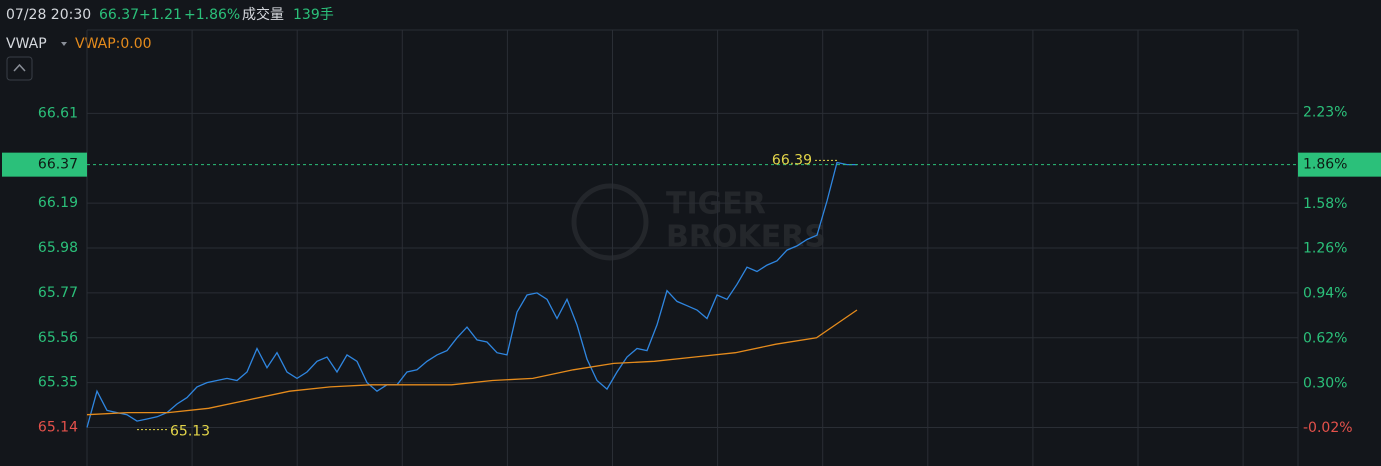 This screenshot has height=466, width=1381. Describe the element at coordinates (1325, 338) in the screenshot. I see `y2-tick-label: 0.62%` at that location.